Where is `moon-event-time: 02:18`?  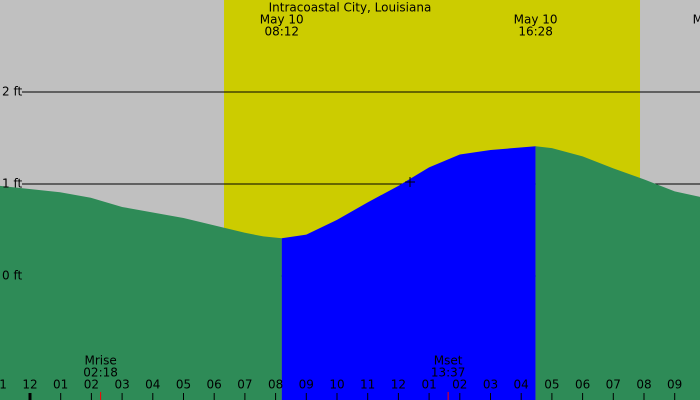 moon-event-time: 02:18 is located at coordinates (100, 373).